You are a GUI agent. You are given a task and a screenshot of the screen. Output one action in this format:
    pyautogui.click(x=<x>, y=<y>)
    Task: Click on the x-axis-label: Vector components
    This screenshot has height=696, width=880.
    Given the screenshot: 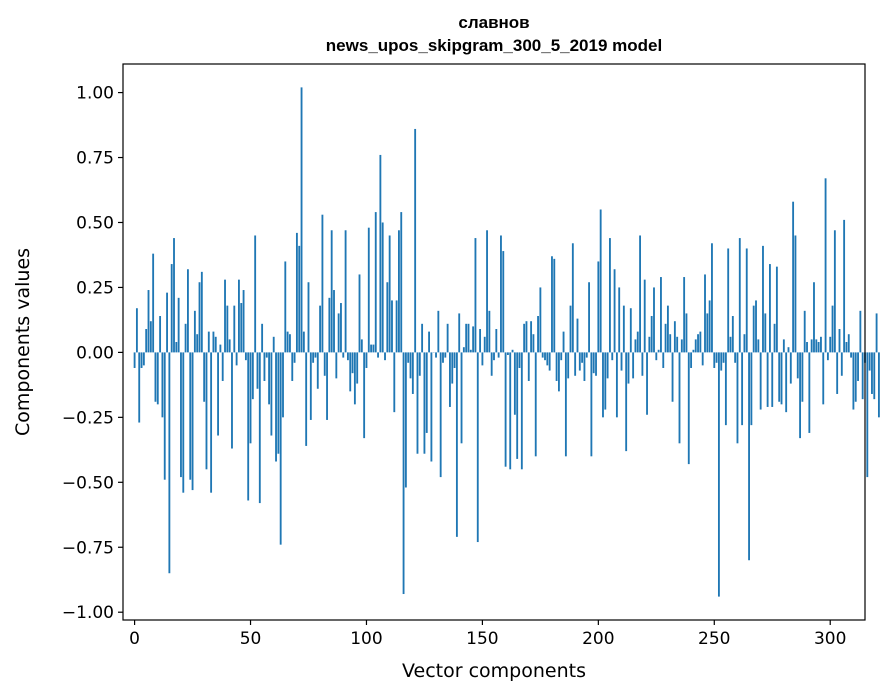 What is the action you would take?
    pyautogui.click(x=494, y=671)
    